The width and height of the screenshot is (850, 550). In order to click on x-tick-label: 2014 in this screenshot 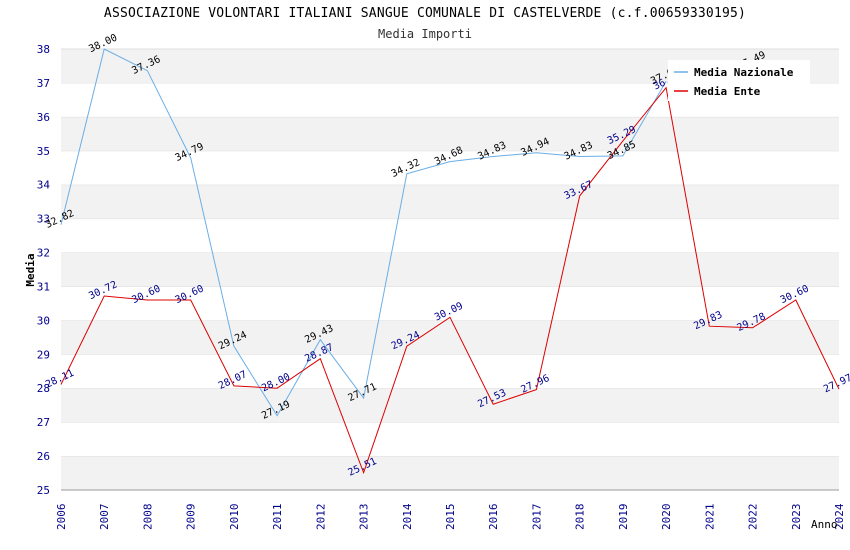, I will do `click(407, 516)`.